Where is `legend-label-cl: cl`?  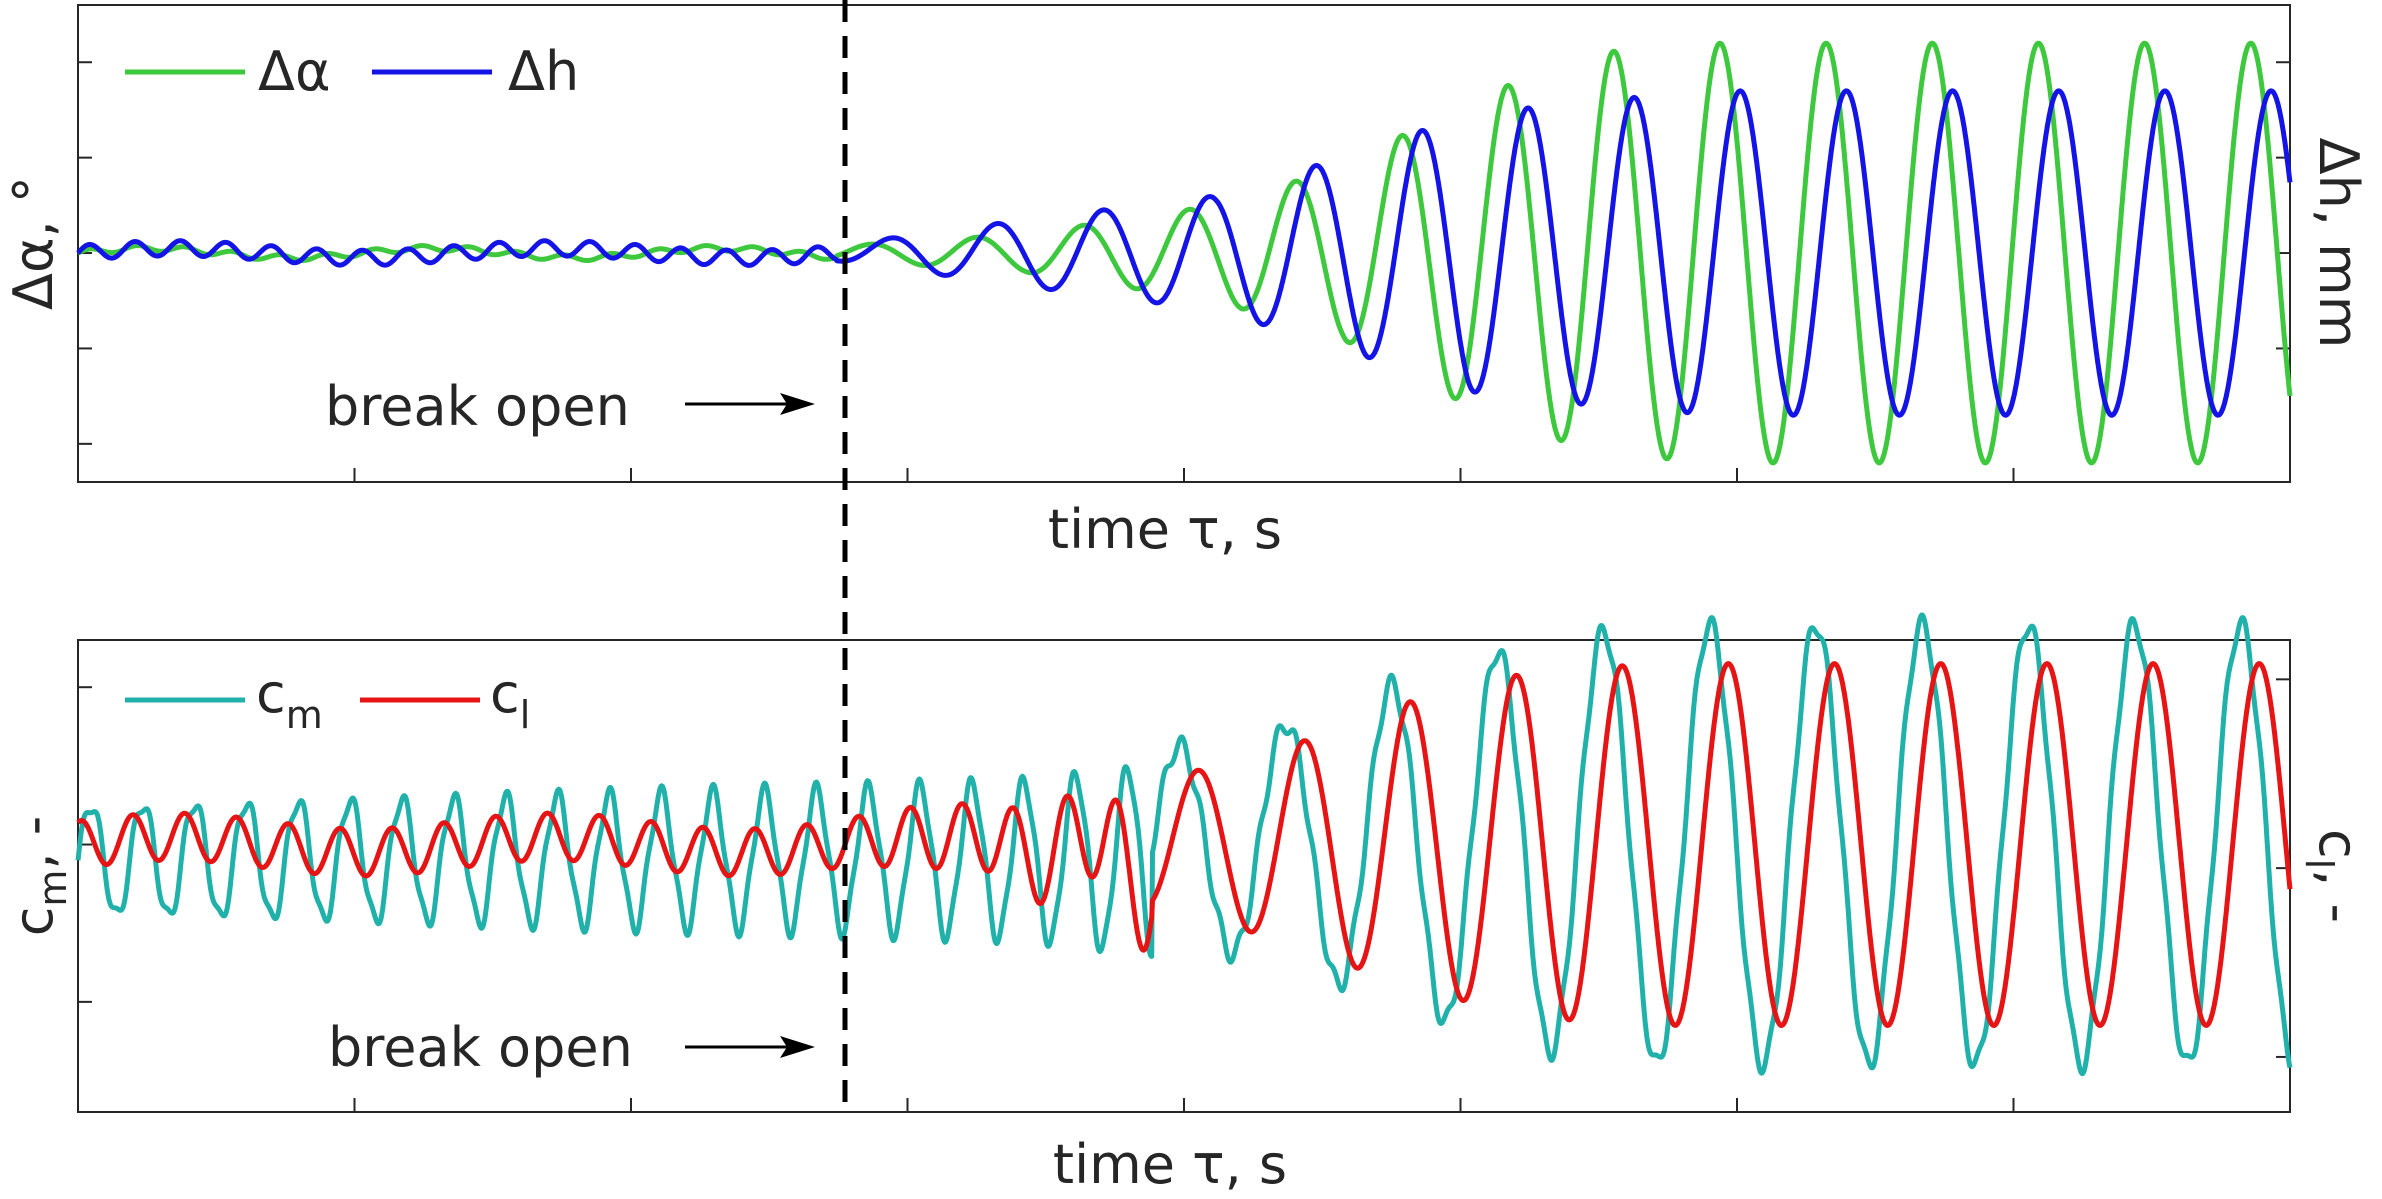 legend-label-cl: cl is located at coordinates (510, 699).